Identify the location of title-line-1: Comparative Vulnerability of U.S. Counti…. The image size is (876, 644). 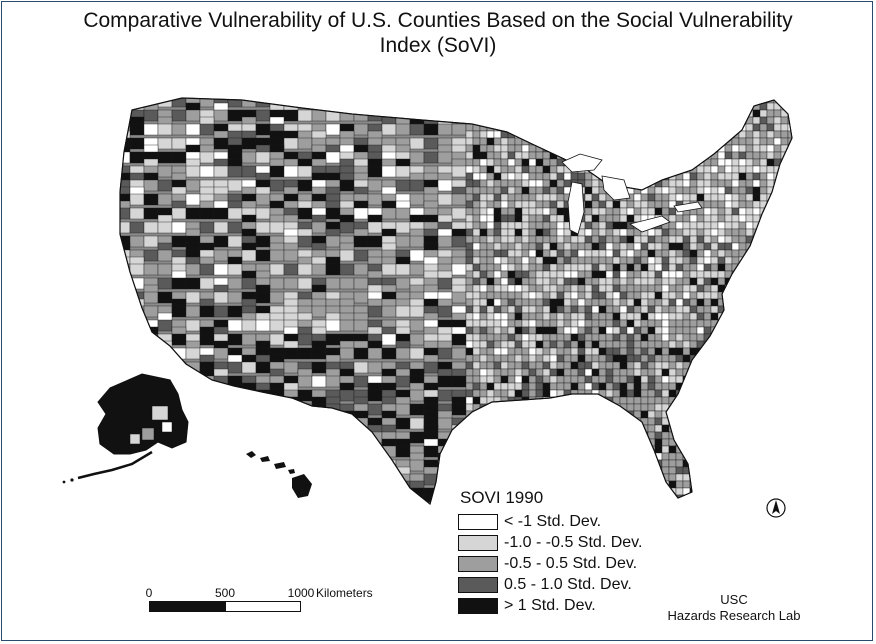
(438, 20).